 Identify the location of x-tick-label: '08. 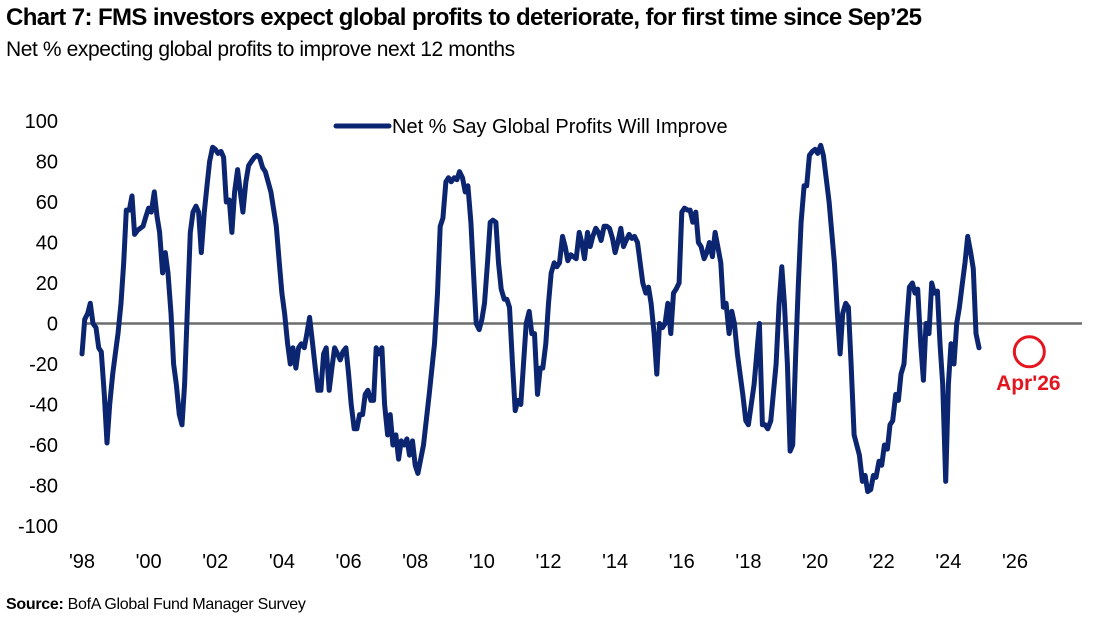
(415, 562).